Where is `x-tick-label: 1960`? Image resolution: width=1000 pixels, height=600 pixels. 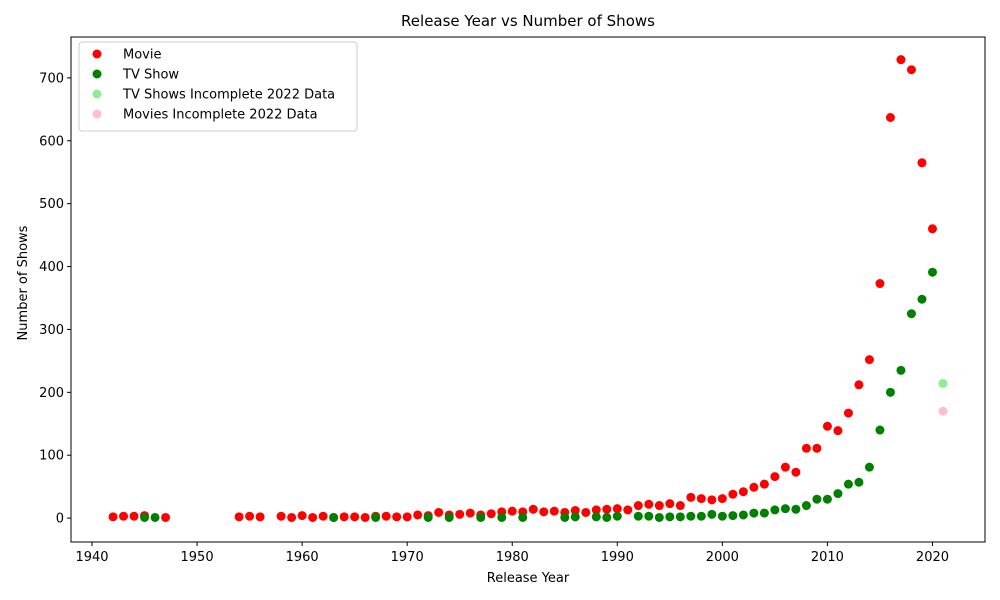
x-tick-label: 1960 is located at coordinates (302, 557).